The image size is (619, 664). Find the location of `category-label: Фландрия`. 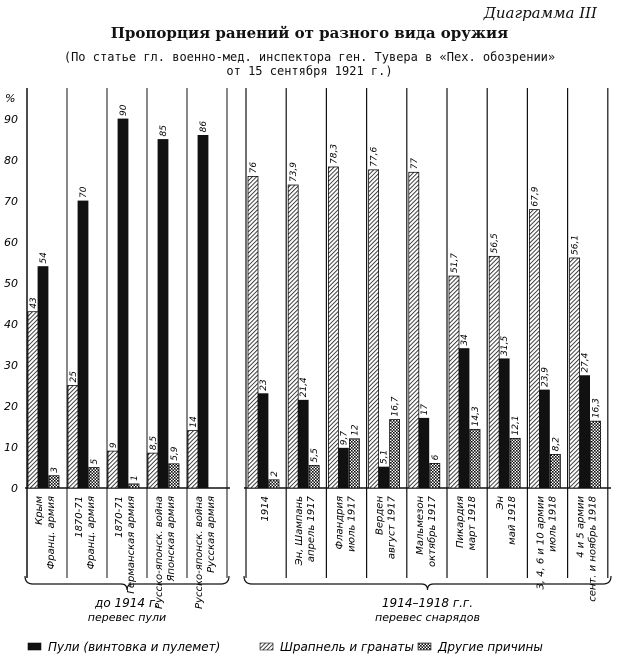

category-label: Фландрия is located at coordinates (339, 522).